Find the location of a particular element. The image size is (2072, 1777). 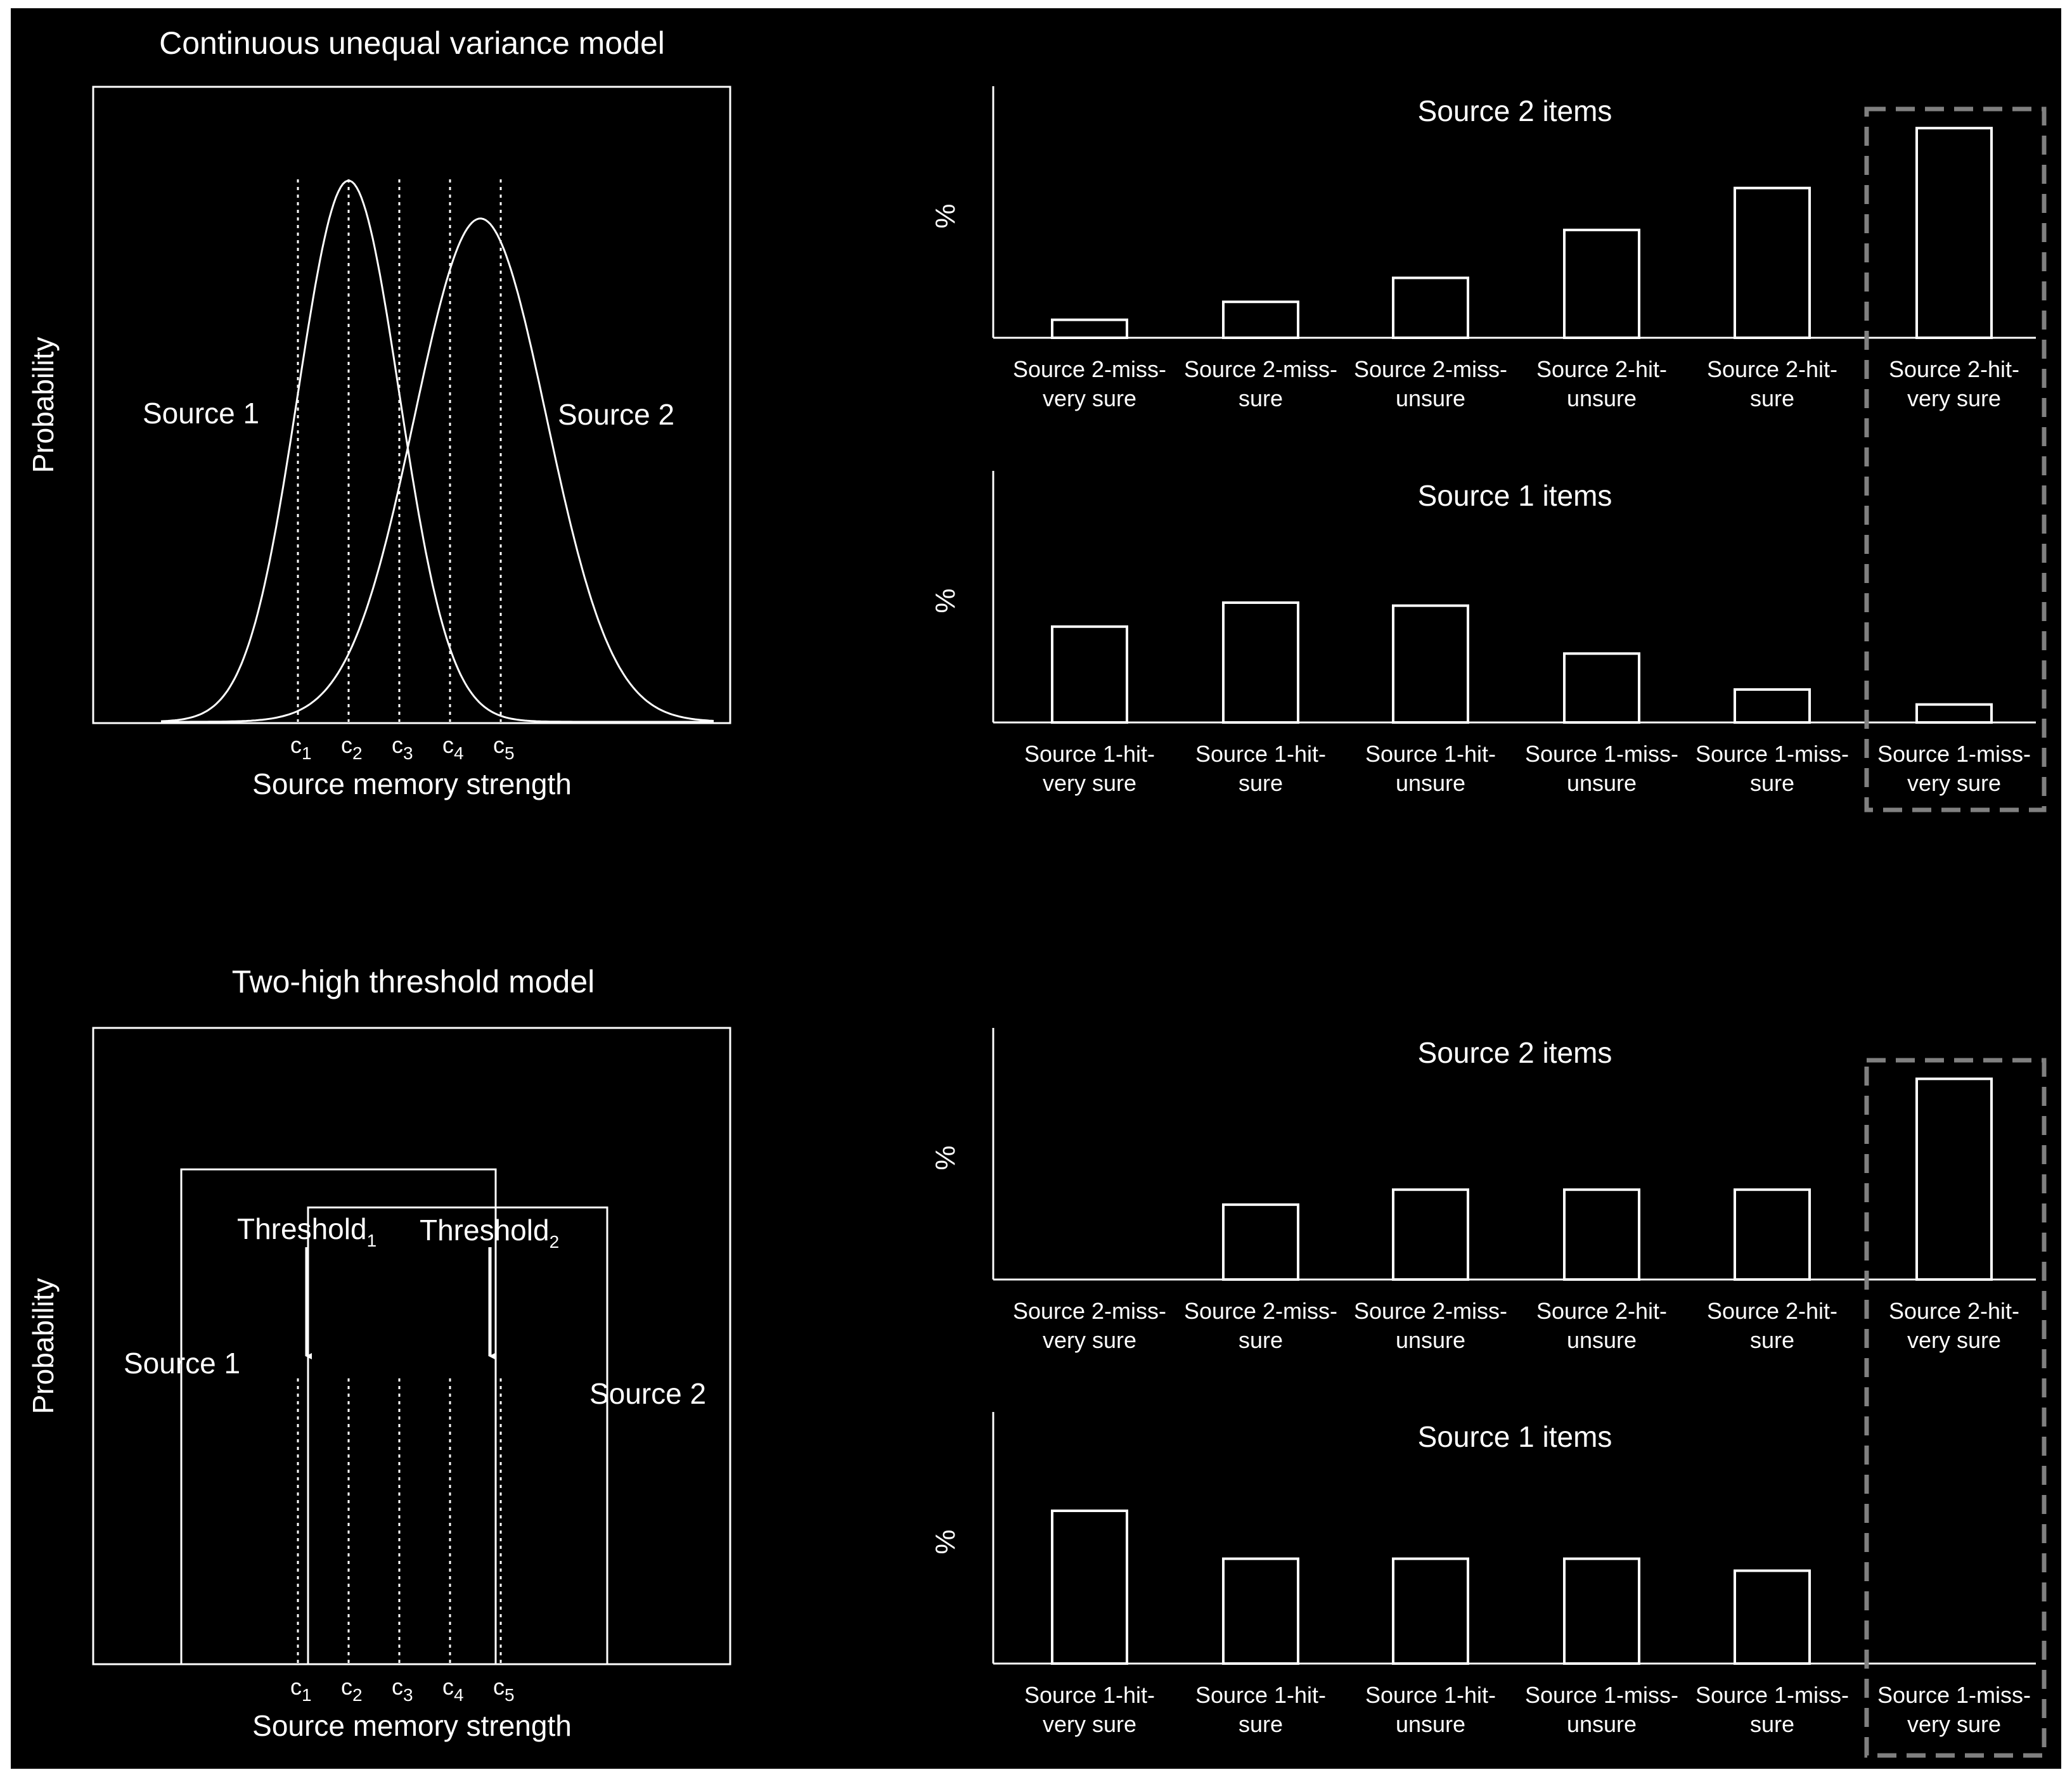

threshold1-label: Threshold1 is located at coordinates (306, 1231).